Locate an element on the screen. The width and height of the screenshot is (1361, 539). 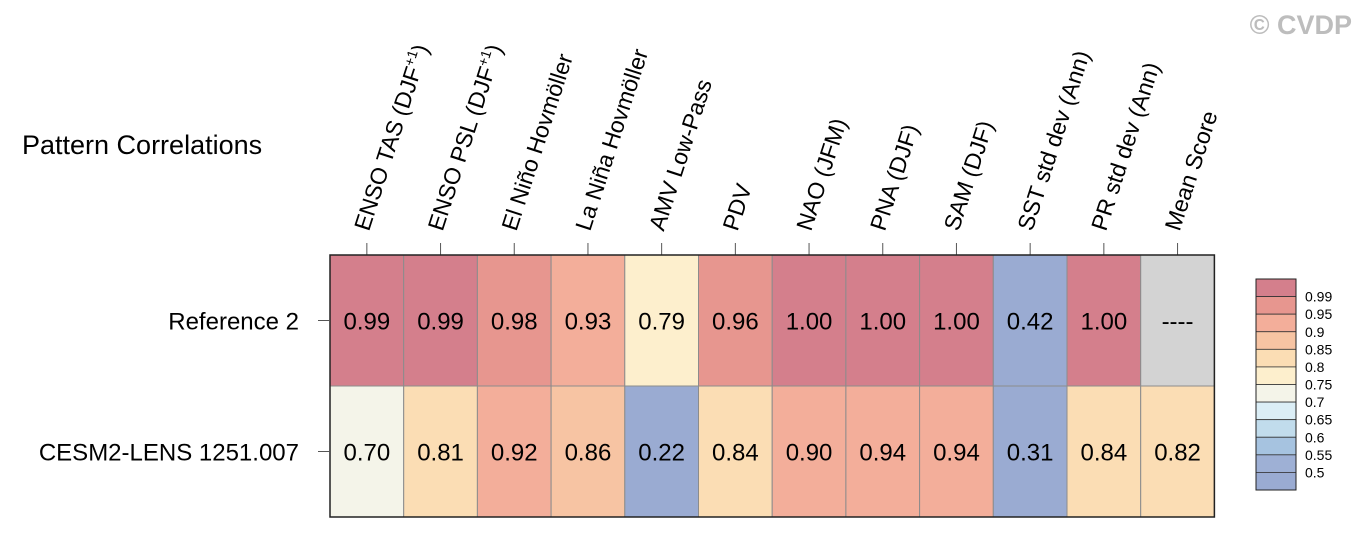
cell-value-label: 0.82 is located at coordinates (1177, 453).